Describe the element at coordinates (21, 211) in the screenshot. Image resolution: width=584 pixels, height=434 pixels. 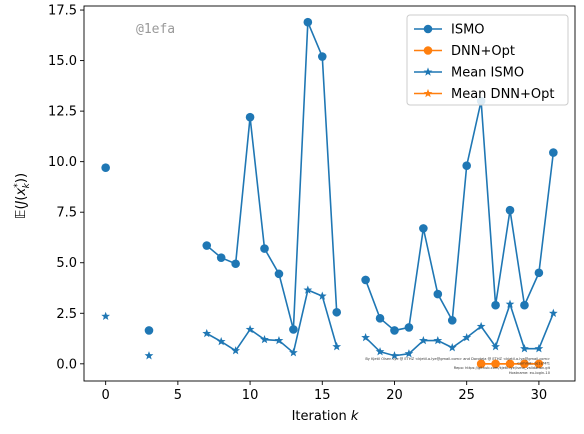
I see `y-axis-expectation: 𝔼(` at that location.